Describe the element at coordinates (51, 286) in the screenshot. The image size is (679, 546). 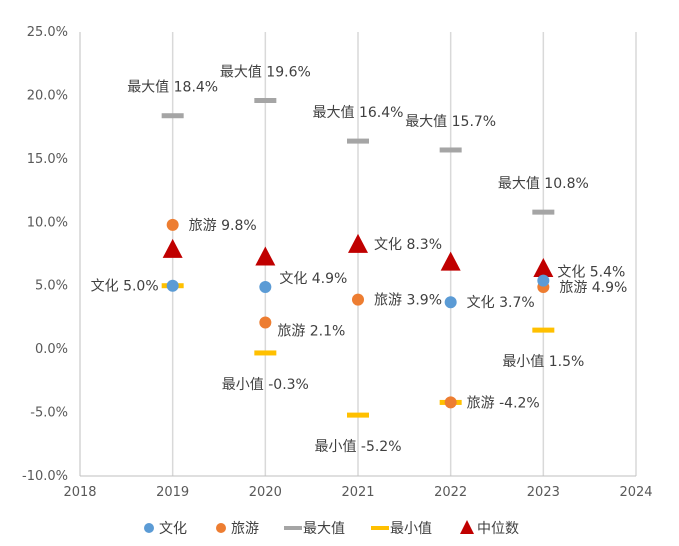
I see `y-tick-label: 5.0%` at that location.